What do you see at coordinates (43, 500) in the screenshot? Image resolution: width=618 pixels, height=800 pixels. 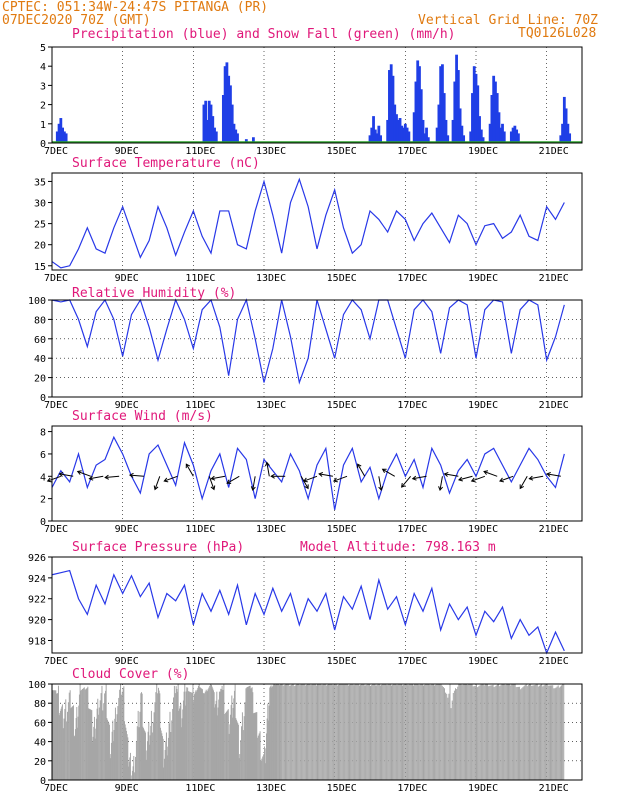 I see `y-tick-label: 2` at bounding box center [43, 500].